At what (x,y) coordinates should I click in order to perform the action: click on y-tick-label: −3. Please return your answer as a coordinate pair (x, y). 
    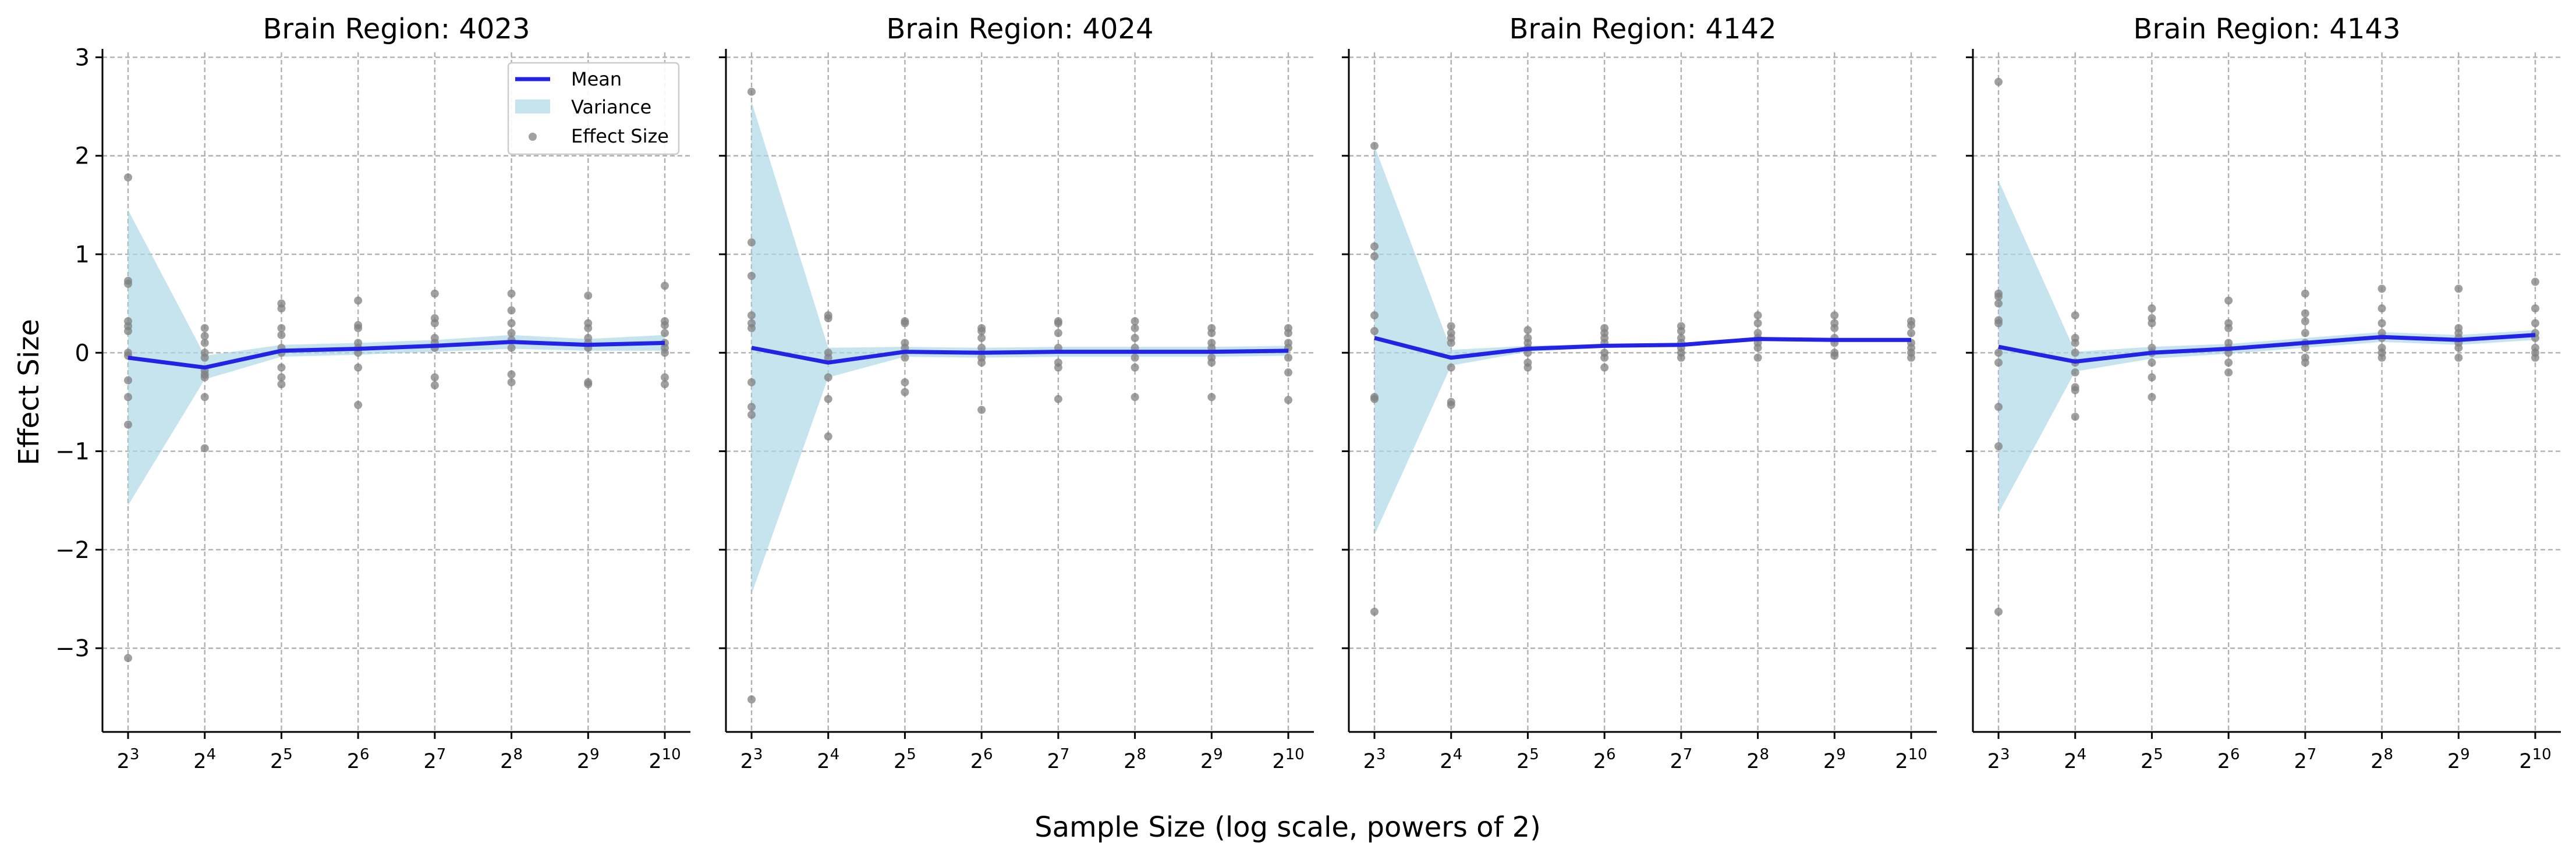
    Looking at the image, I should click on (72, 648).